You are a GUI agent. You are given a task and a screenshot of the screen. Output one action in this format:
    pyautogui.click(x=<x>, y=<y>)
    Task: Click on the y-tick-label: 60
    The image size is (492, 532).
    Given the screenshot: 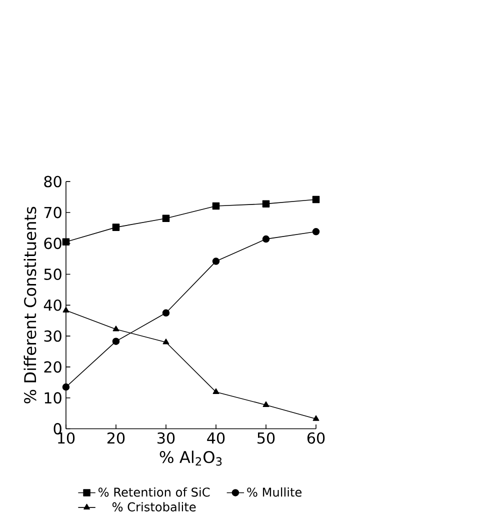 What is the action you would take?
    pyautogui.click(x=53, y=244)
    